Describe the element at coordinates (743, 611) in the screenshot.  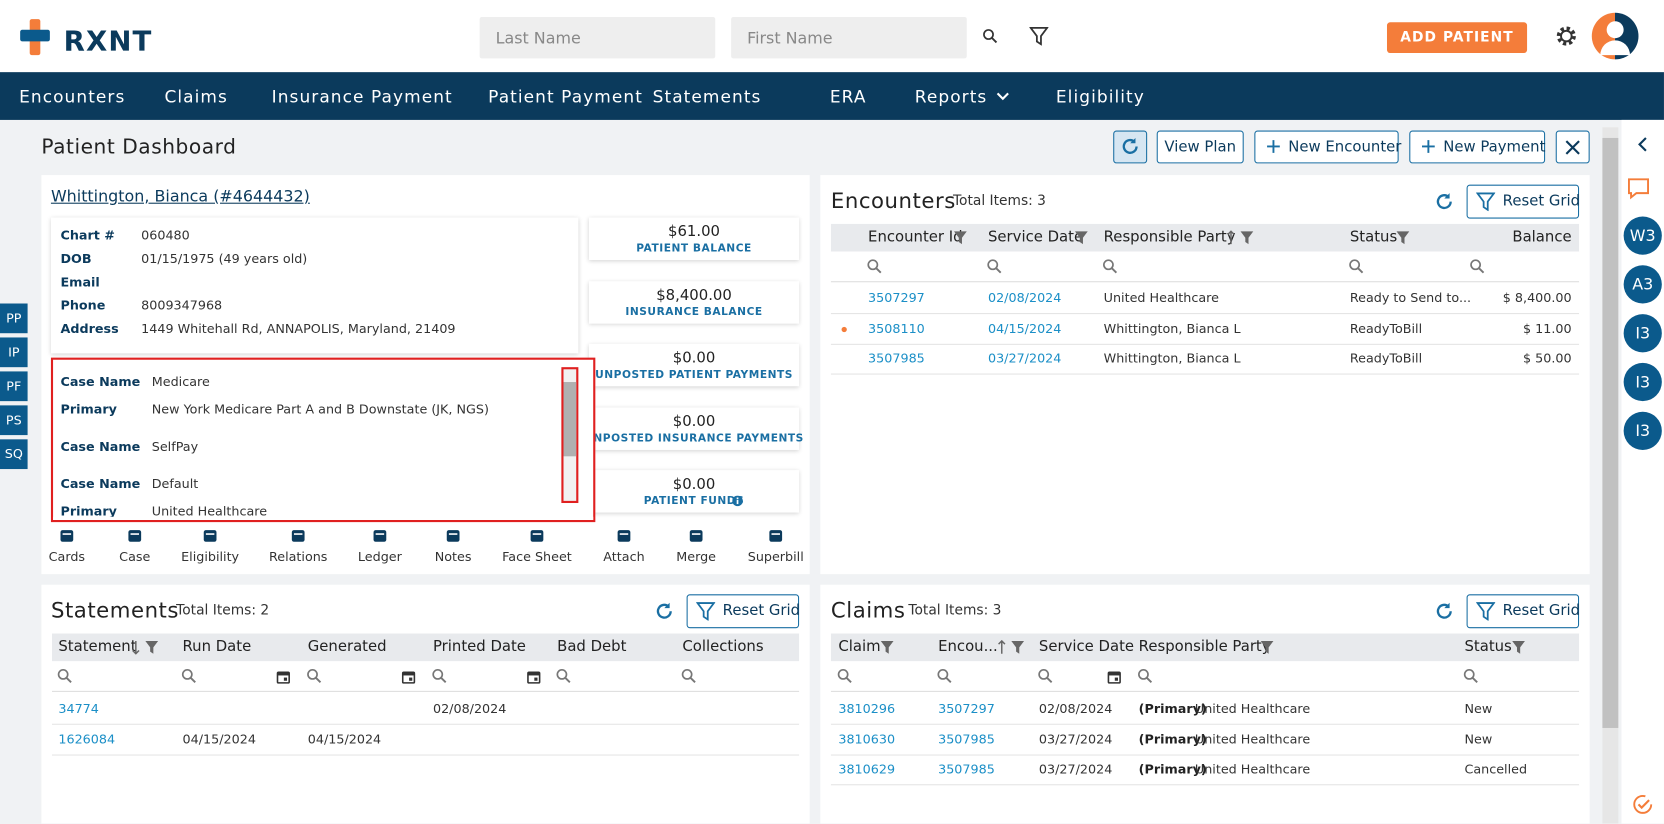
I see `reset-grid-button` at that location.